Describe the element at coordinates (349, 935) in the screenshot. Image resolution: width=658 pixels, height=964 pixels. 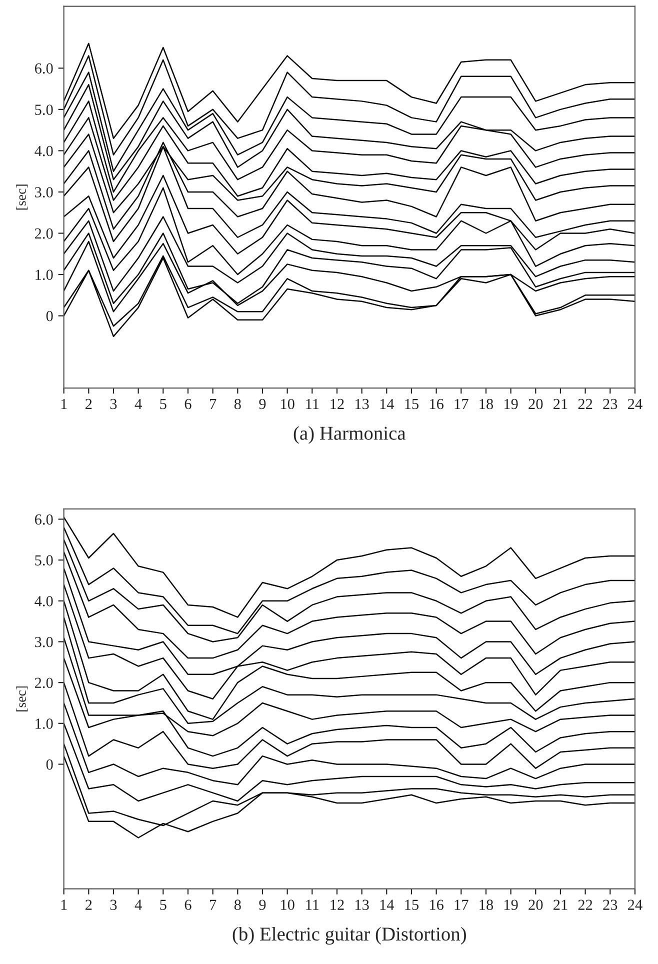
I see `x-axis-title: (b) Electric guitar (Distortion)` at that location.